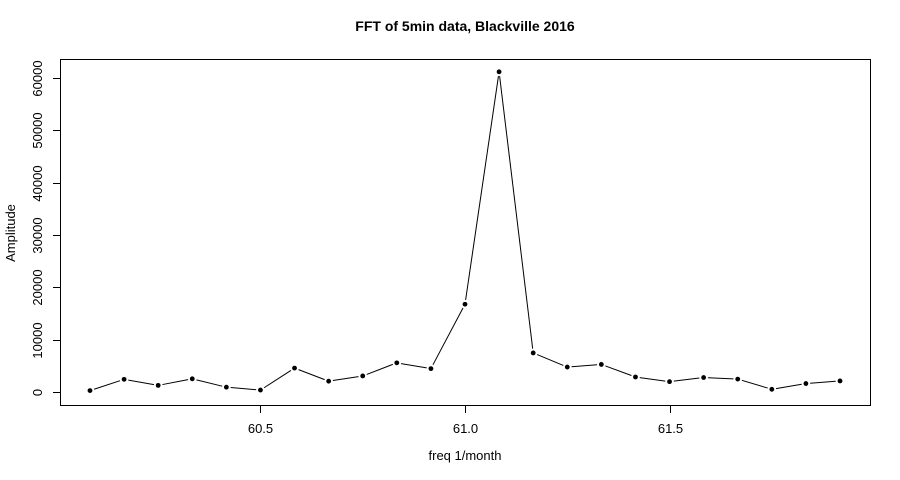 The height and width of the screenshot is (480, 900). I want to click on y-axis: 0 10000 20000 30000 40000 50000 60000, so click(45, 228).